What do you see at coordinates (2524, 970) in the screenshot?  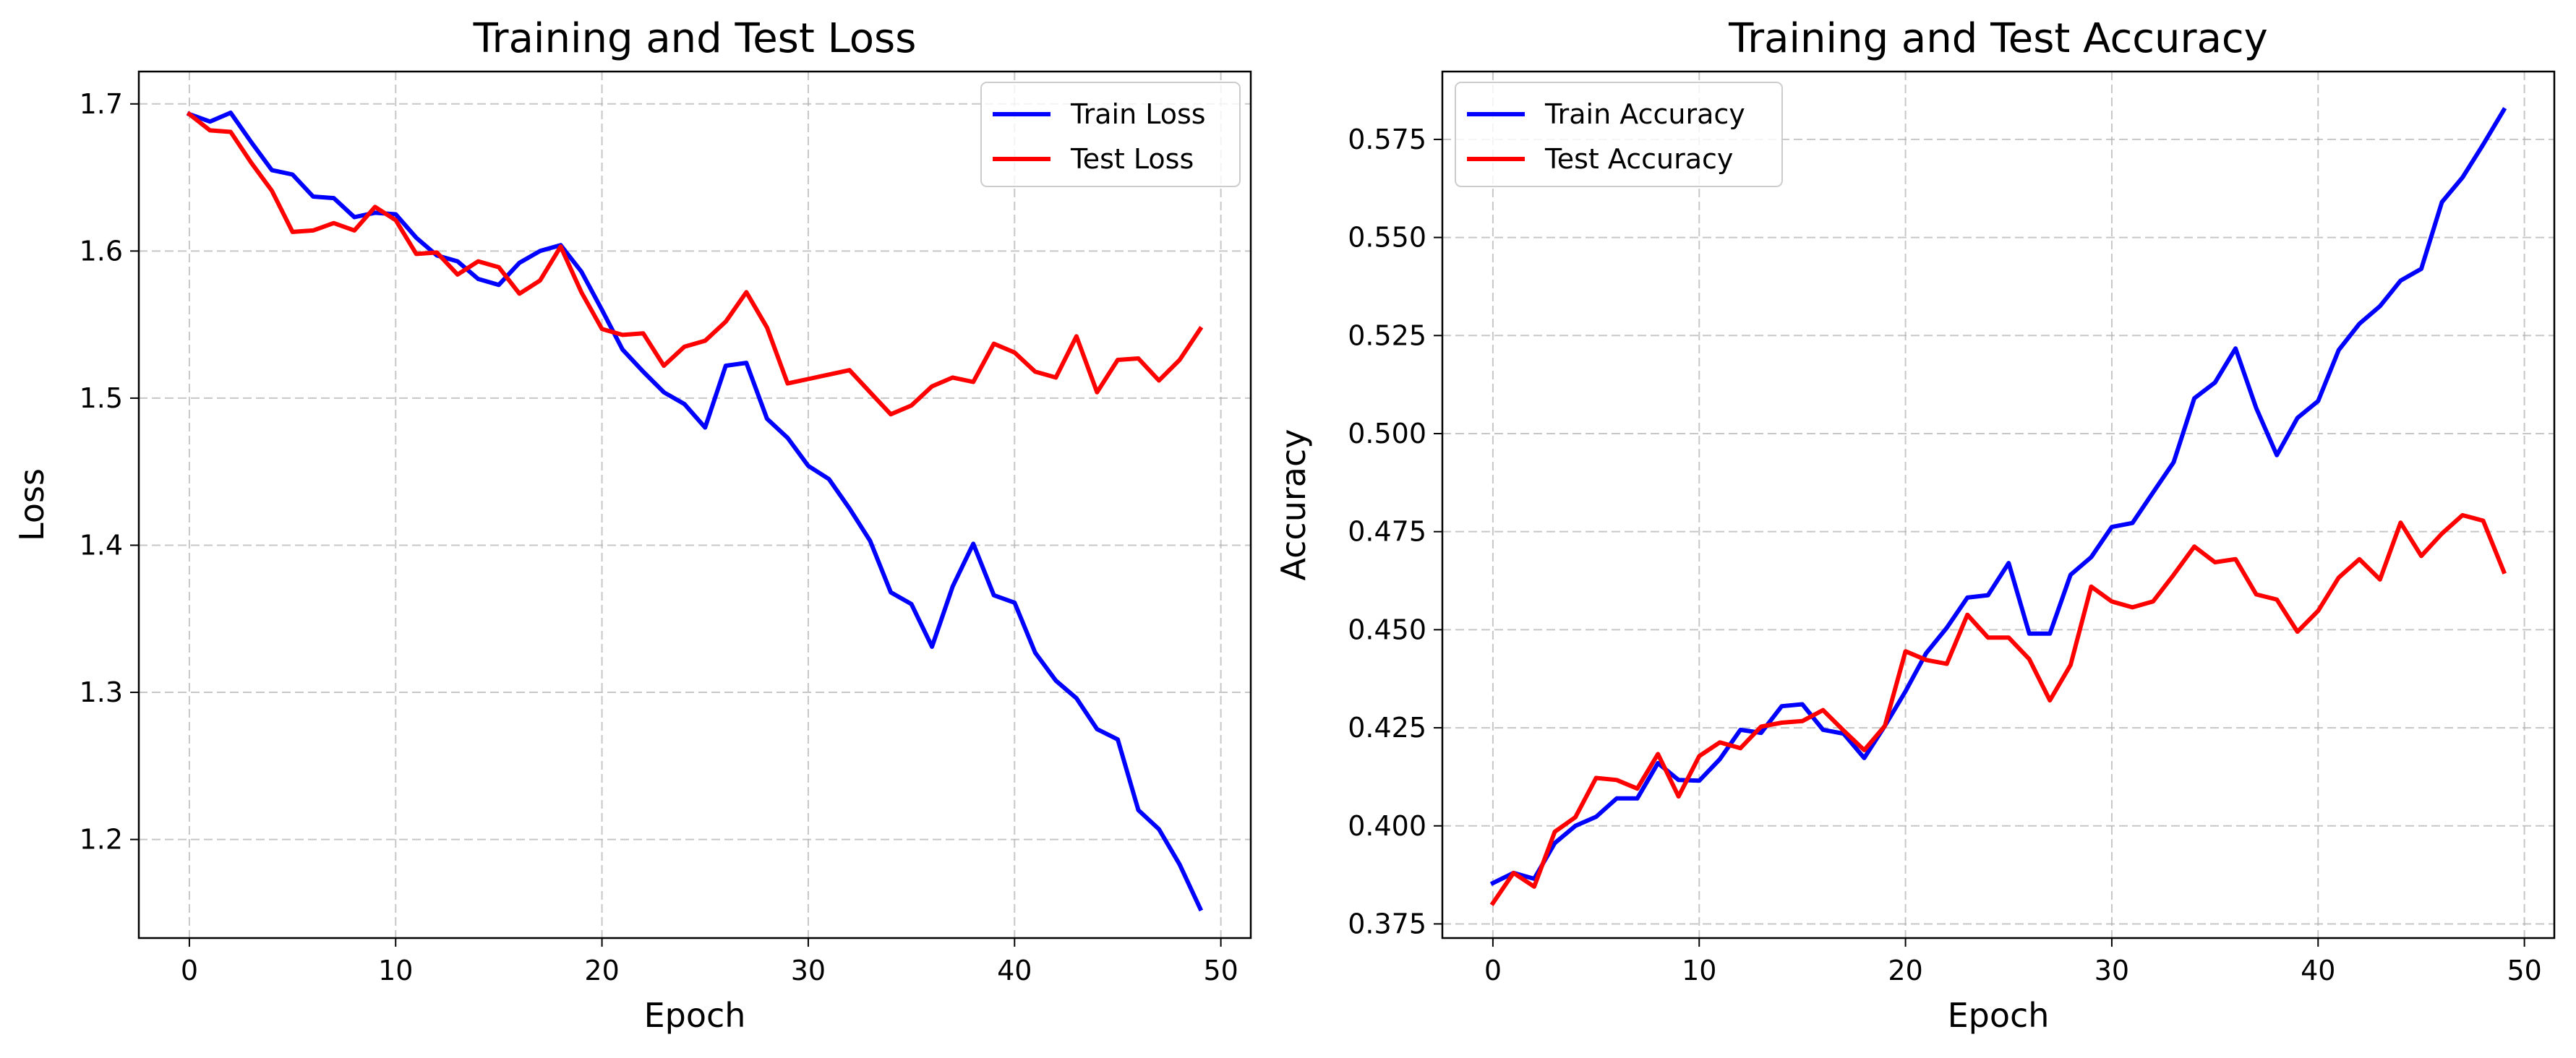 I see `accuracy-x-tick-label: 50` at bounding box center [2524, 970].